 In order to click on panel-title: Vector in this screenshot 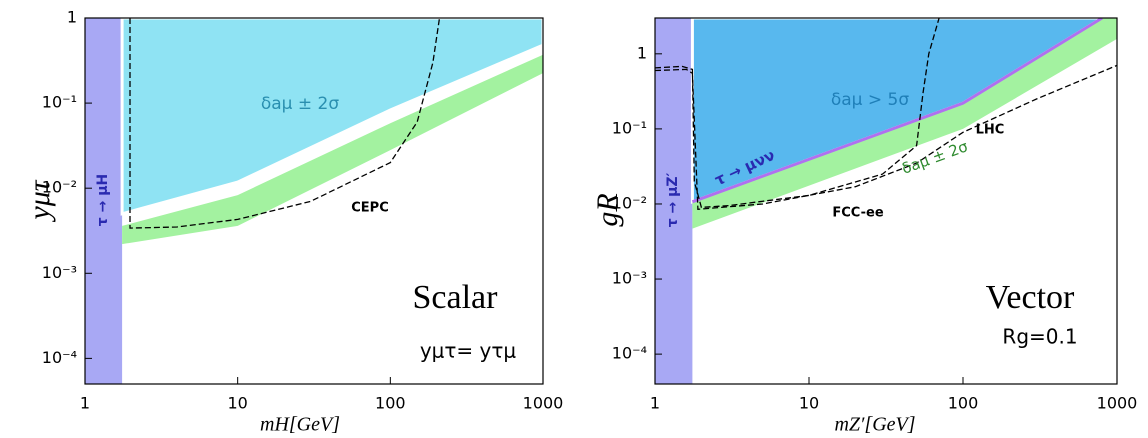, I will do `click(1030, 297)`.